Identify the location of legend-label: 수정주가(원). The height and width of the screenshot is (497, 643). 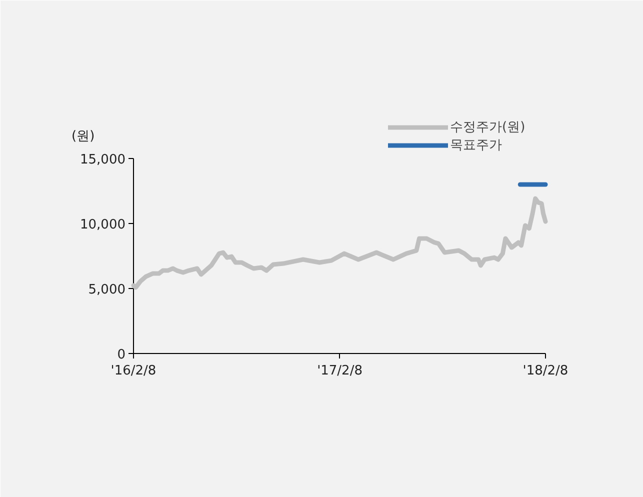
(488, 127).